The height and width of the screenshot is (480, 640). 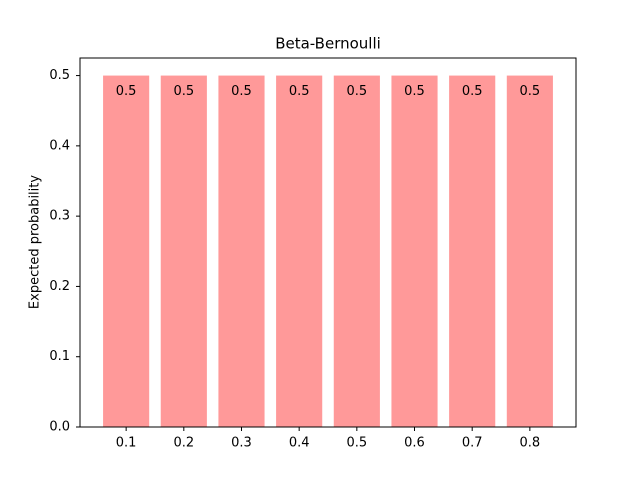 I want to click on chart-title: Beta-Bernoulli, so click(x=328, y=44).